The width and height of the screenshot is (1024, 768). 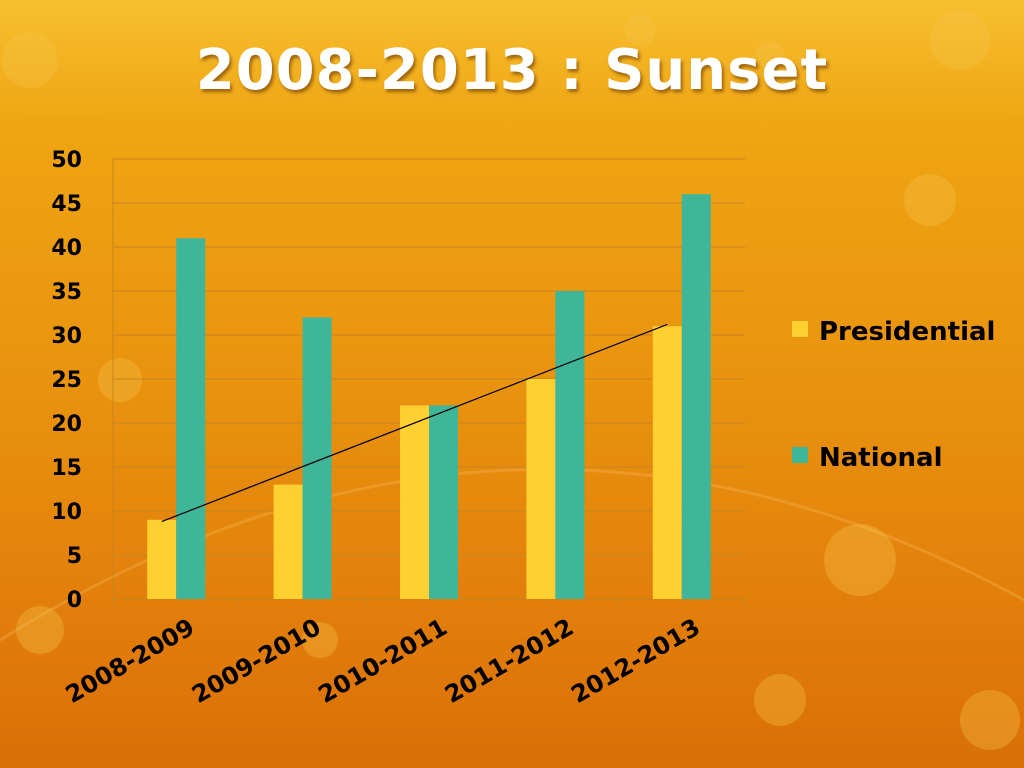 I want to click on bar-presidential-2008-2009, so click(x=162, y=559).